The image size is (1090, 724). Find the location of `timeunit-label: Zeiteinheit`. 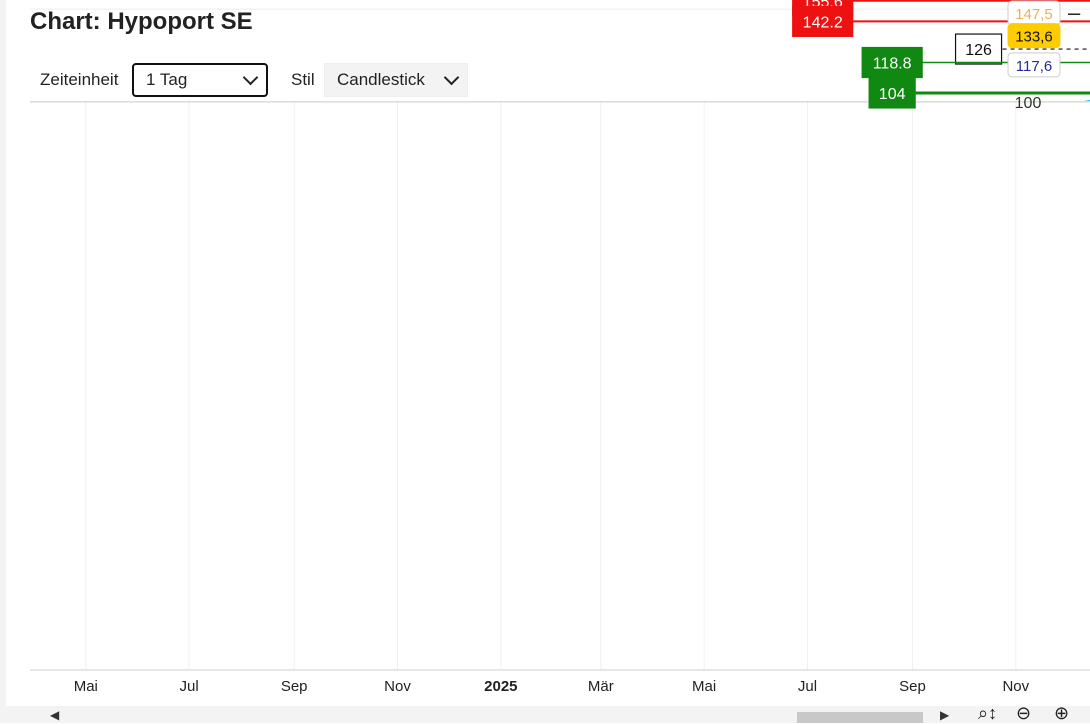

timeunit-label: Zeiteinheit is located at coordinates (79, 79).